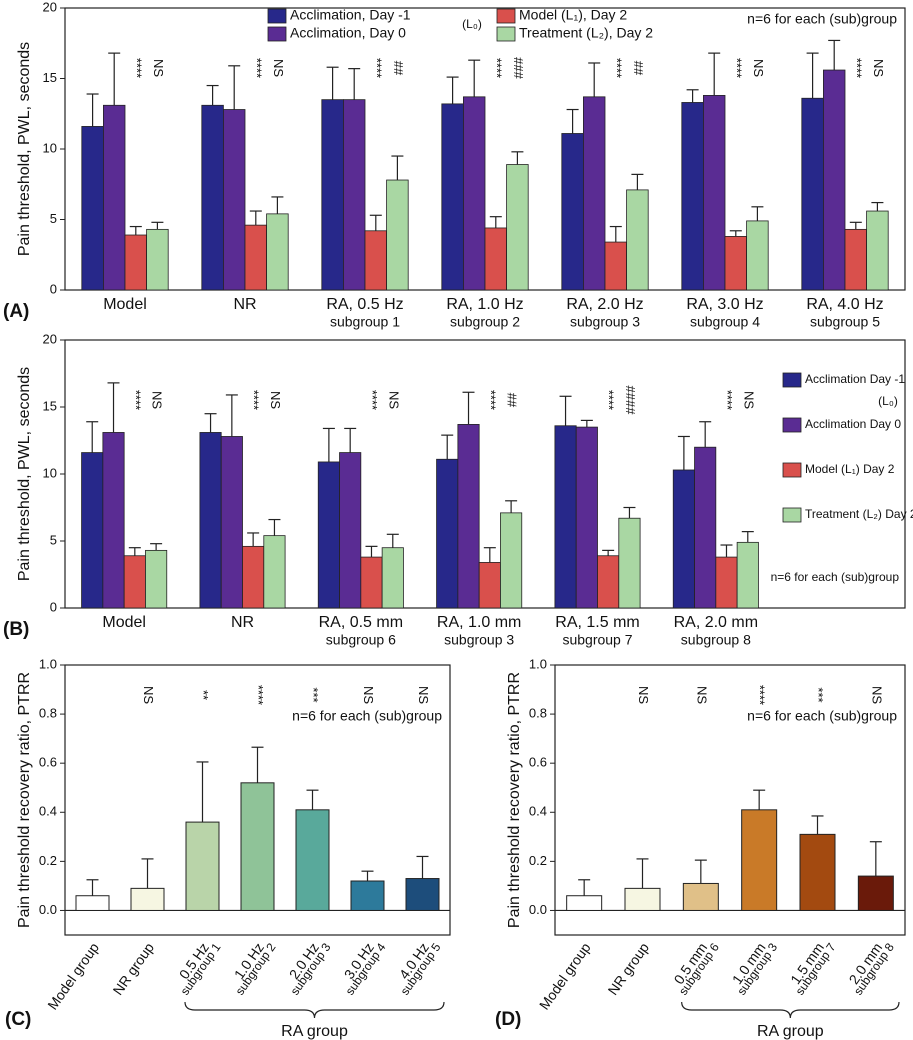 This screenshot has height=1040, width=913. Describe the element at coordinates (479, 640) in the screenshot. I see `x-sub-label: subgroup 3` at that location.